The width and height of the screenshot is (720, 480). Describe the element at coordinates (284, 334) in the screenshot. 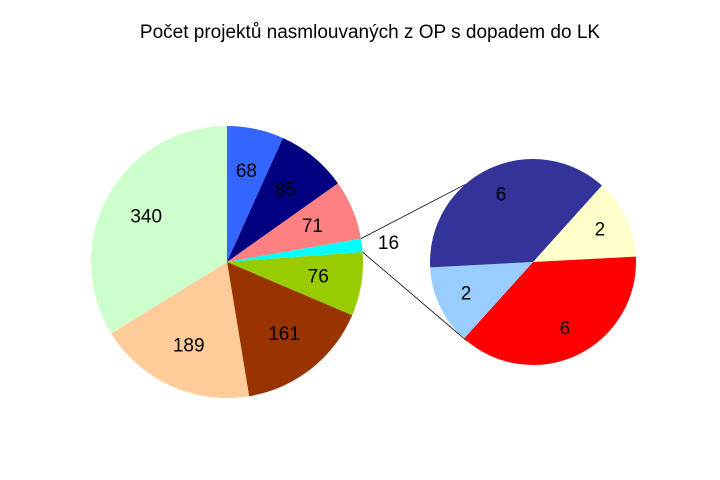

I see `main-slice-label-5: 161` at that location.